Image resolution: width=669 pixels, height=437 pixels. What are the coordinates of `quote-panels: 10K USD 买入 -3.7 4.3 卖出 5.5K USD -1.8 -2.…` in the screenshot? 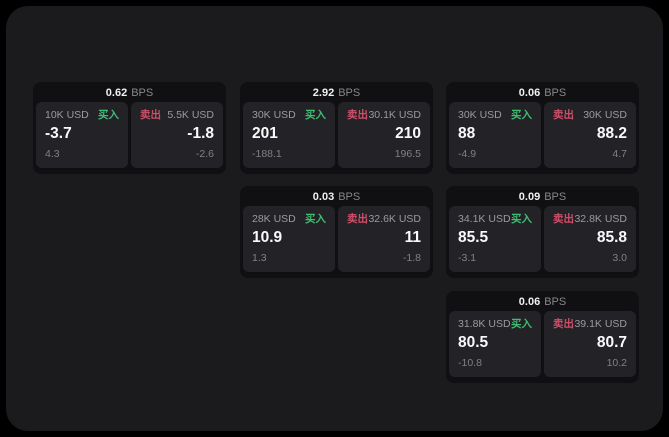 It's located at (129, 135).